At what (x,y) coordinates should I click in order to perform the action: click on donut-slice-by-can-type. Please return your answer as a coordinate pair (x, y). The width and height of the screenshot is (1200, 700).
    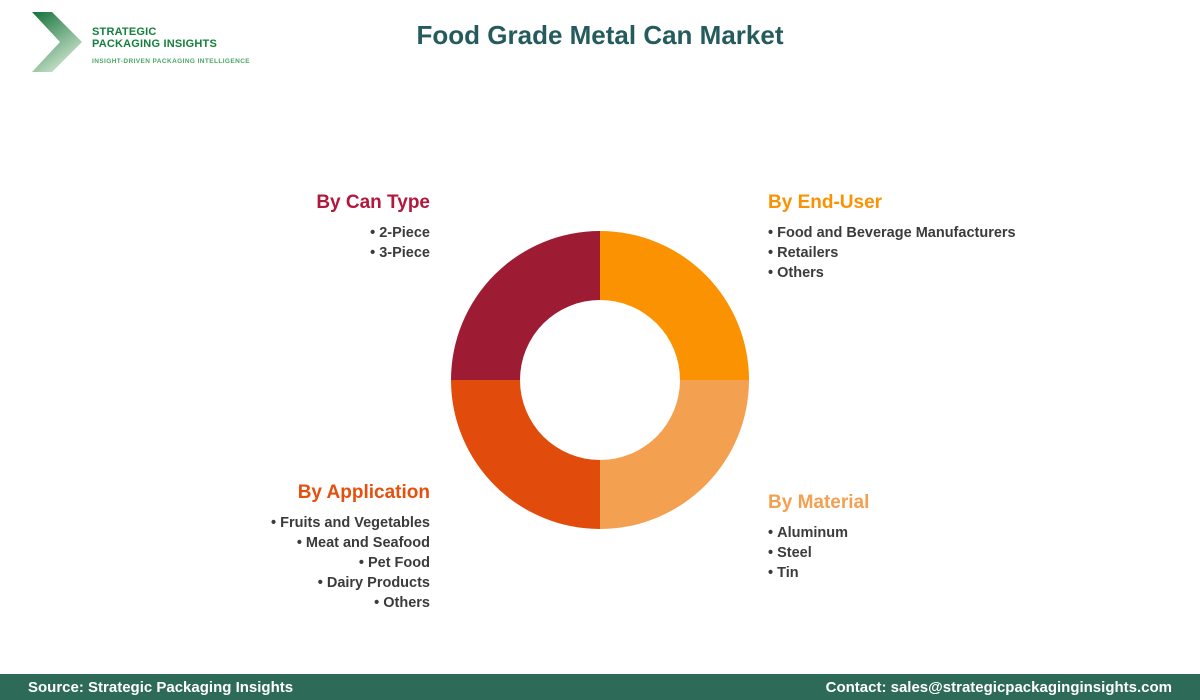
    Looking at the image, I should click on (525, 305).